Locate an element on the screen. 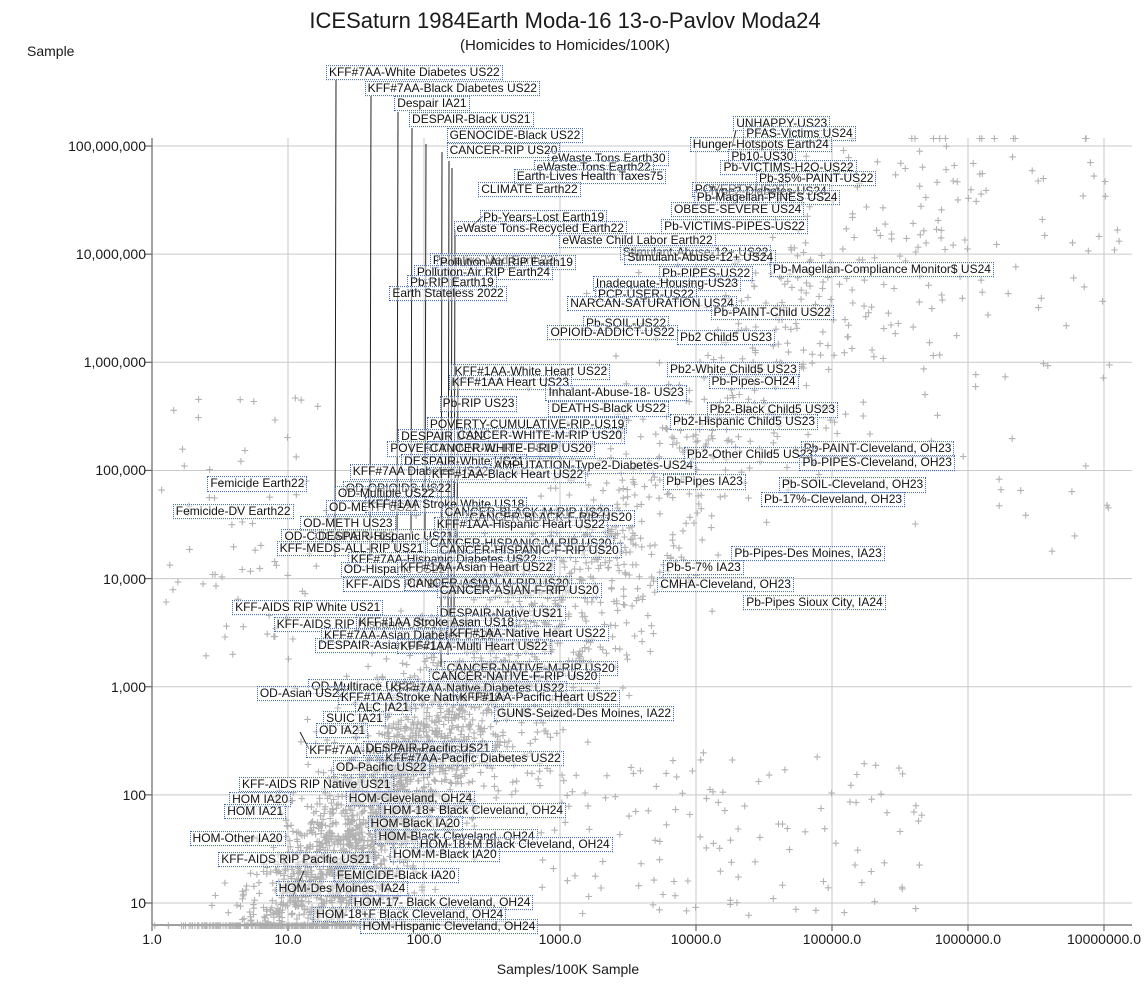 The height and width of the screenshot is (991, 1144). point-label: Type2-Diabetes-US24 is located at coordinates (767, 192).